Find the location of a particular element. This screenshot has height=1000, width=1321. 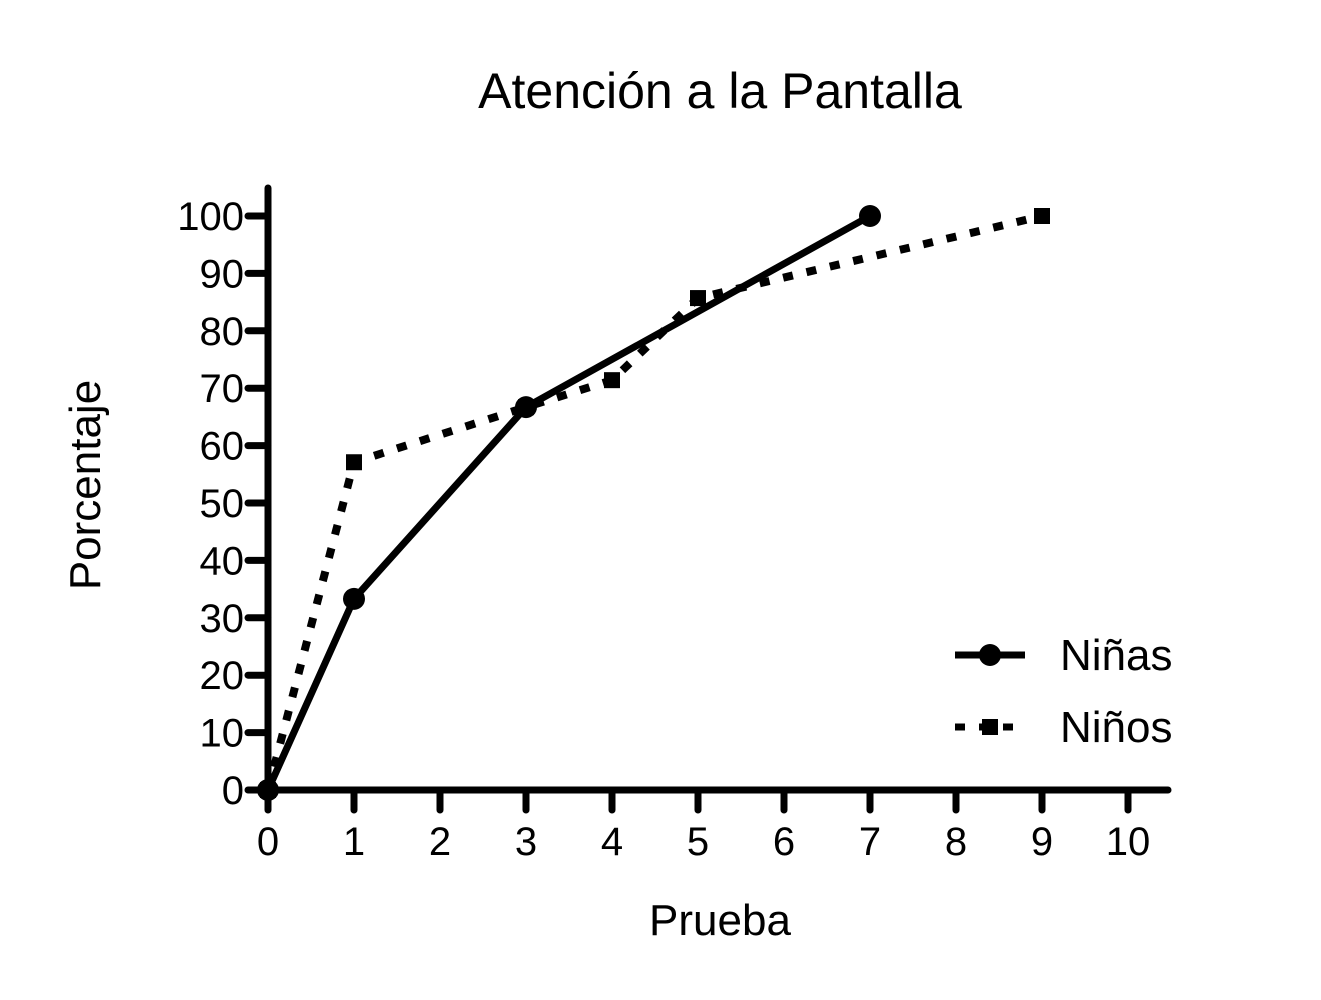

y-tick-label: 100 is located at coordinates (210, 217).